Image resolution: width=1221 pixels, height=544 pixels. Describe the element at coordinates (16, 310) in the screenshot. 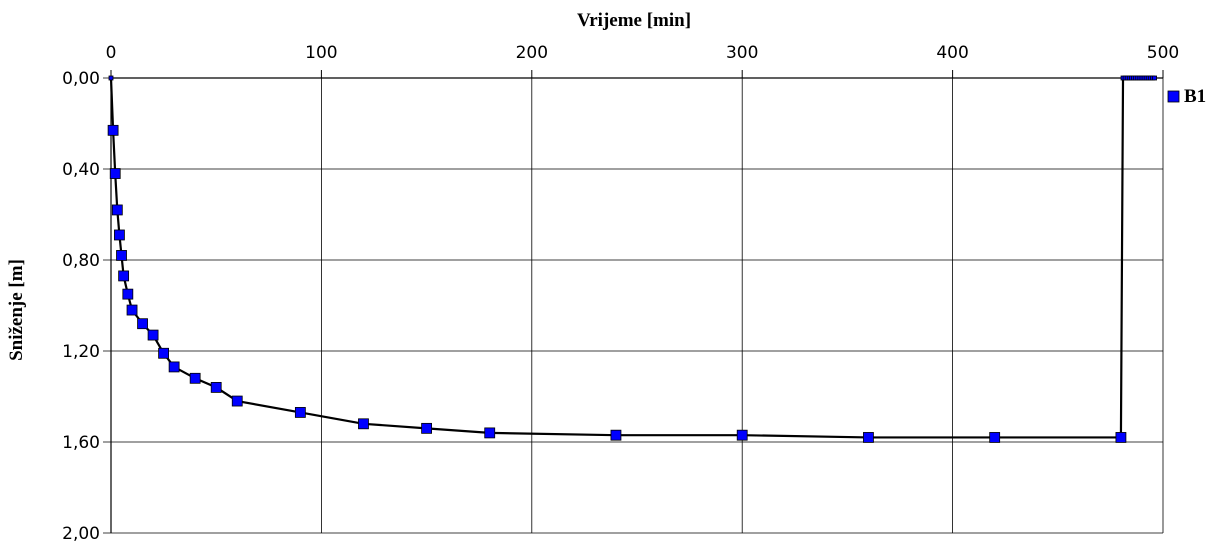

I see `y-axis-title: Sniženje [m]` at that location.